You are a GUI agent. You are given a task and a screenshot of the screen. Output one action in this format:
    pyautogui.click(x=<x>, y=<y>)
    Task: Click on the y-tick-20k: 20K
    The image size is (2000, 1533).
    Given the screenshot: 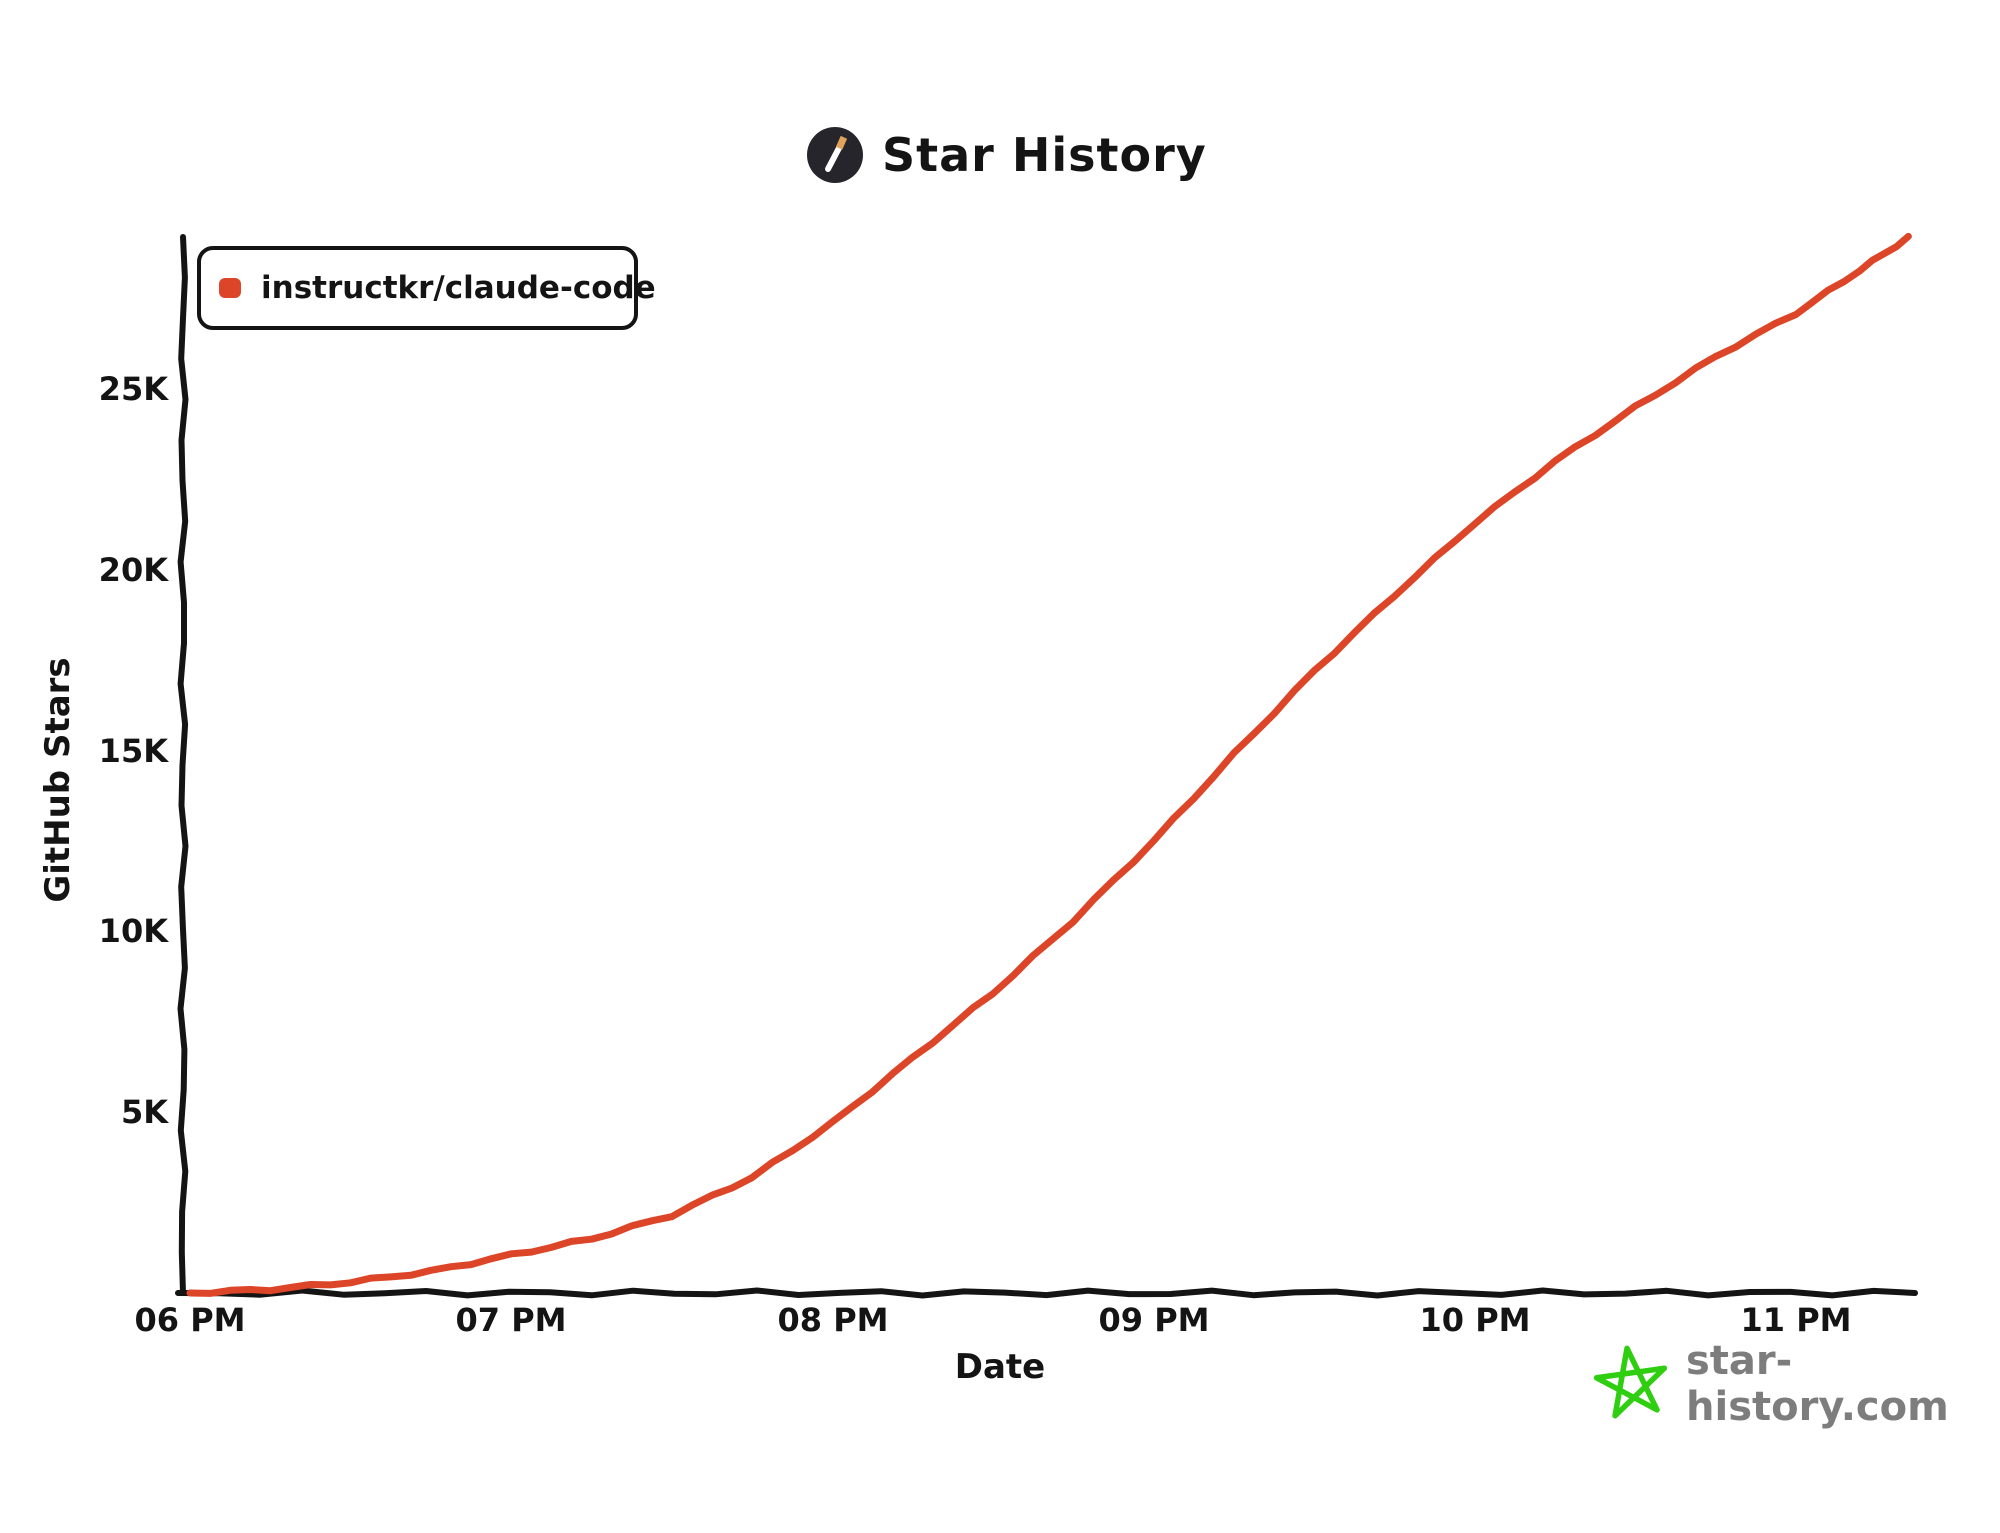 What is the action you would take?
    pyautogui.click(x=133, y=570)
    